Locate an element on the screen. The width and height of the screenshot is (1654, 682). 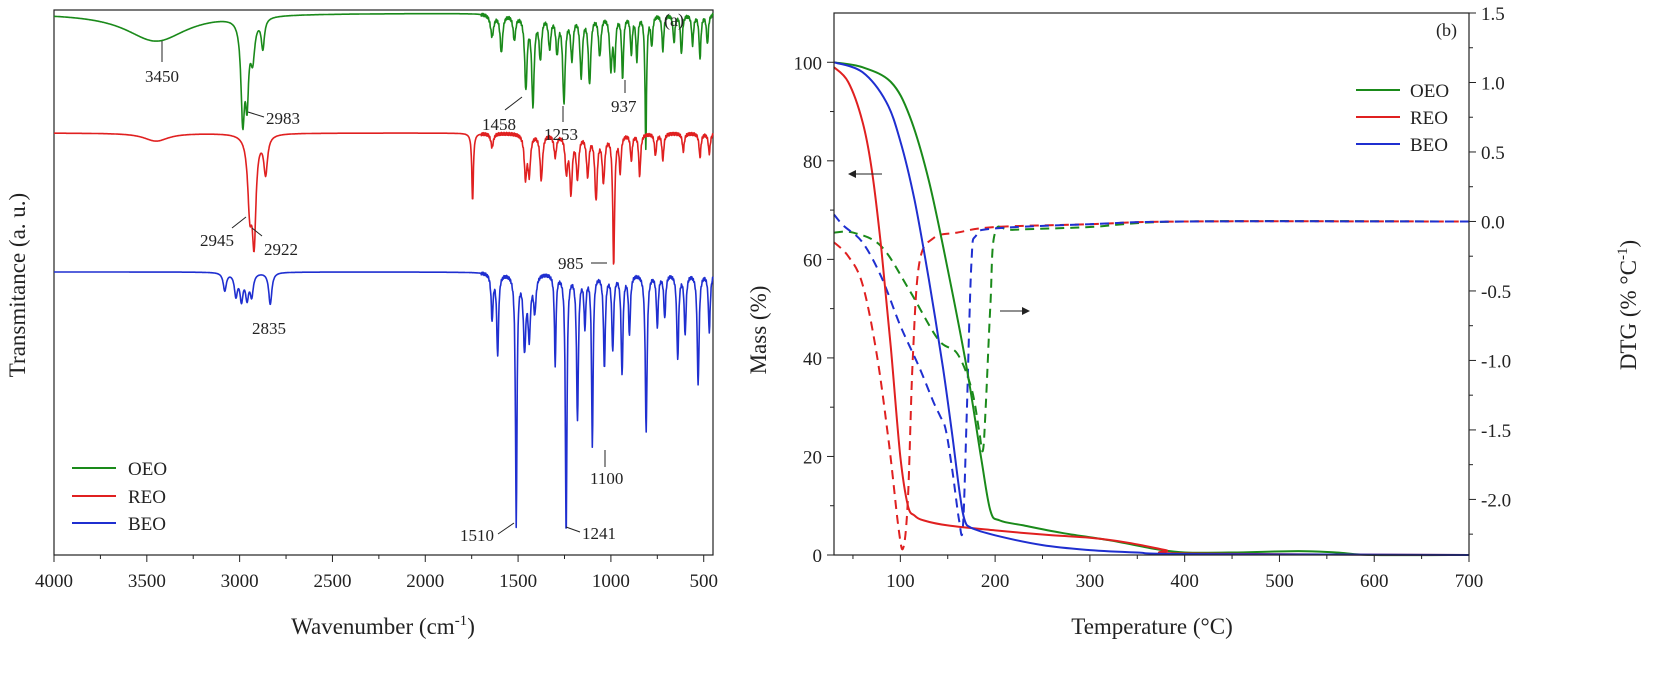
y-right-tick-label: -1.0 is located at coordinates (1496, 361).